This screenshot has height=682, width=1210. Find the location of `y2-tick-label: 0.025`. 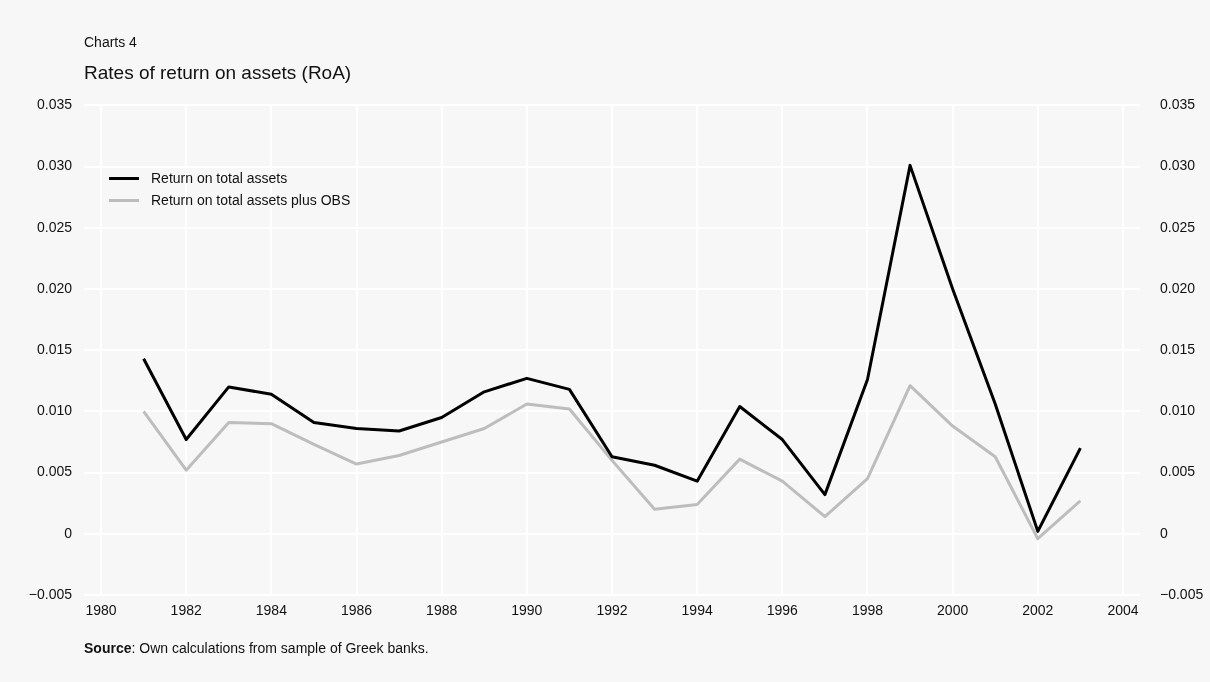

y2-tick-label: 0.025 is located at coordinates (1178, 226).